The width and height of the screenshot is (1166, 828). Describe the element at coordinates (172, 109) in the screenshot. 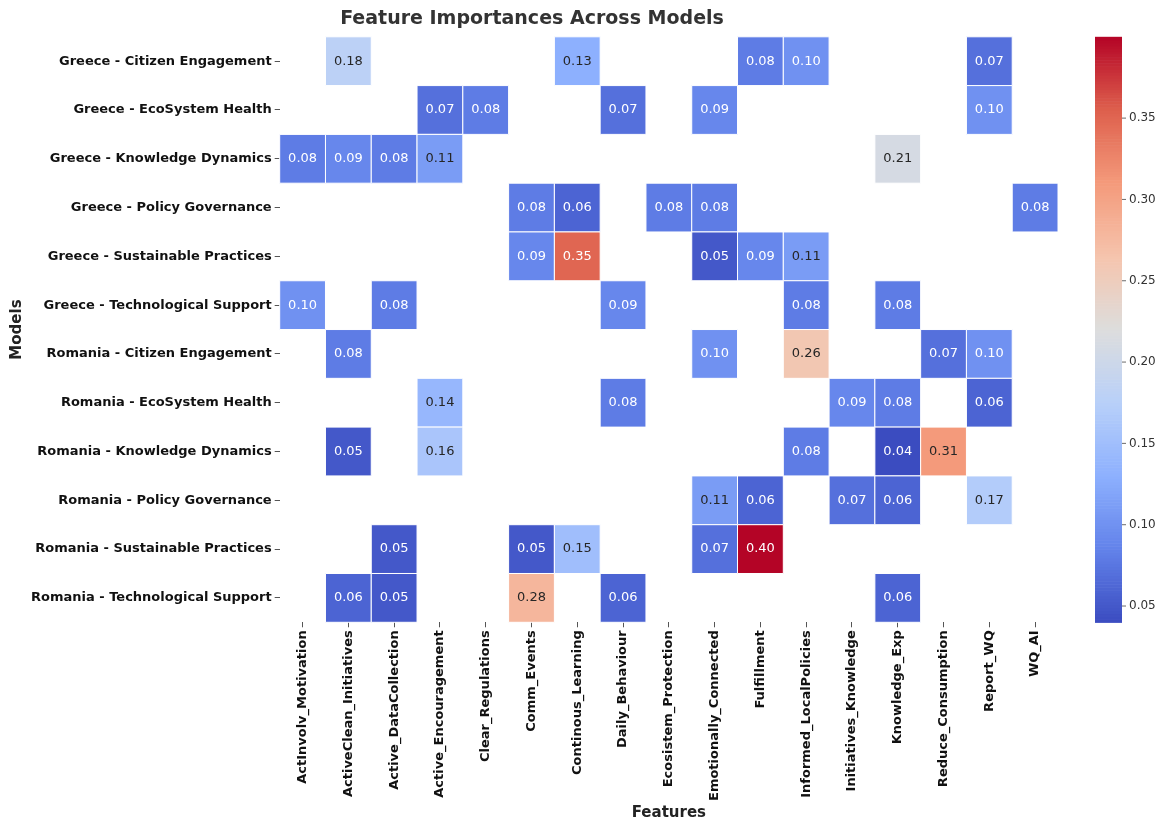

I see `y-tick-label: Greece - EcoSystem Health` at that location.